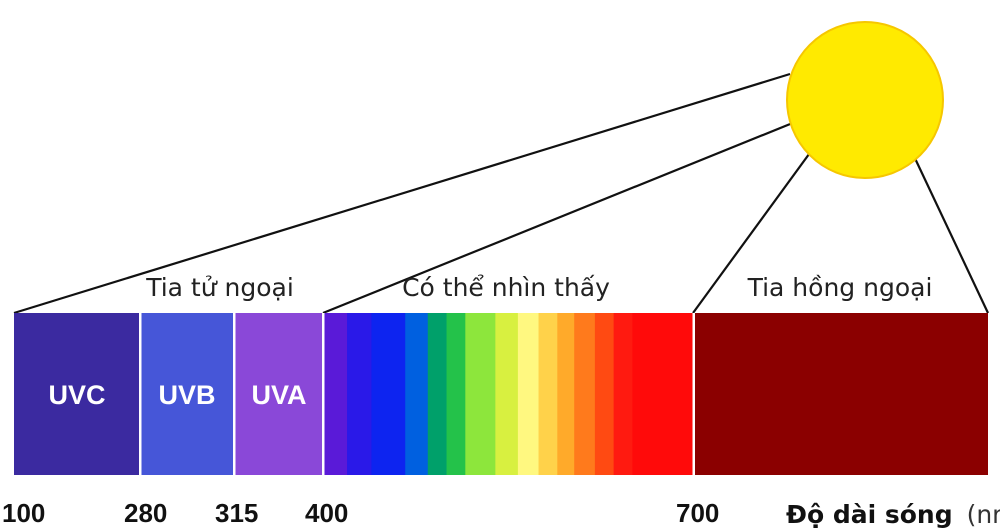 Image resolution: width=1000 pixels, height=532 pixels. What do you see at coordinates (145, 513) in the screenshot?
I see `tick-label-280: 280` at bounding box center [145, 513].